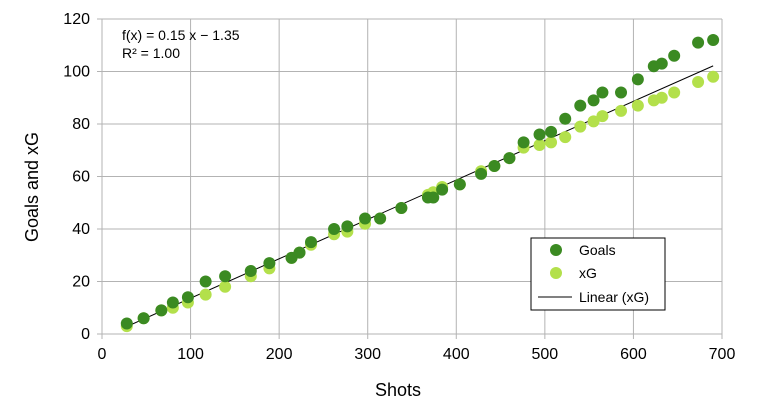 This screenshot has width=760, height=408. I want to click on y-tick-label-2: 40, so click(81, 229).